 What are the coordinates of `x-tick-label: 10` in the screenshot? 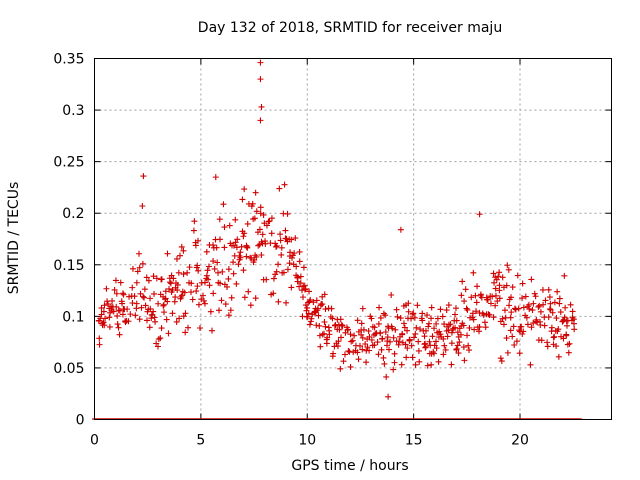 It's located at (307, 441).